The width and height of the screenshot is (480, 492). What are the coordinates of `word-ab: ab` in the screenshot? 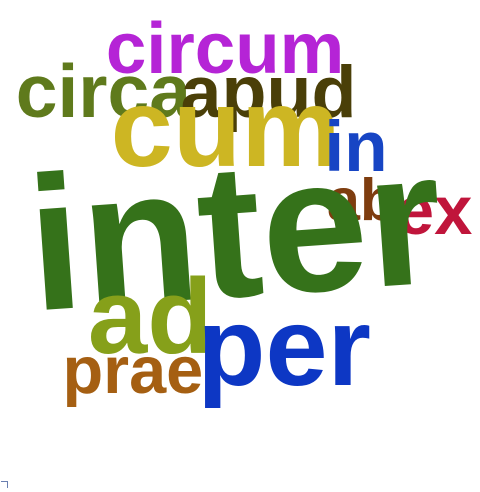 It's located at (361, 199).